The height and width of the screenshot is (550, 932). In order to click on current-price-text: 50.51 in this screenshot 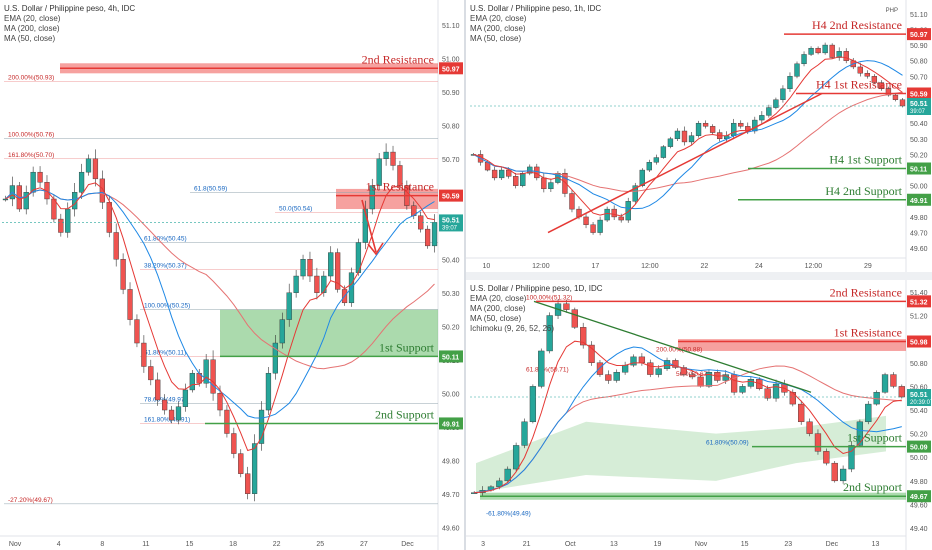, I will do `click(451, 220)`.